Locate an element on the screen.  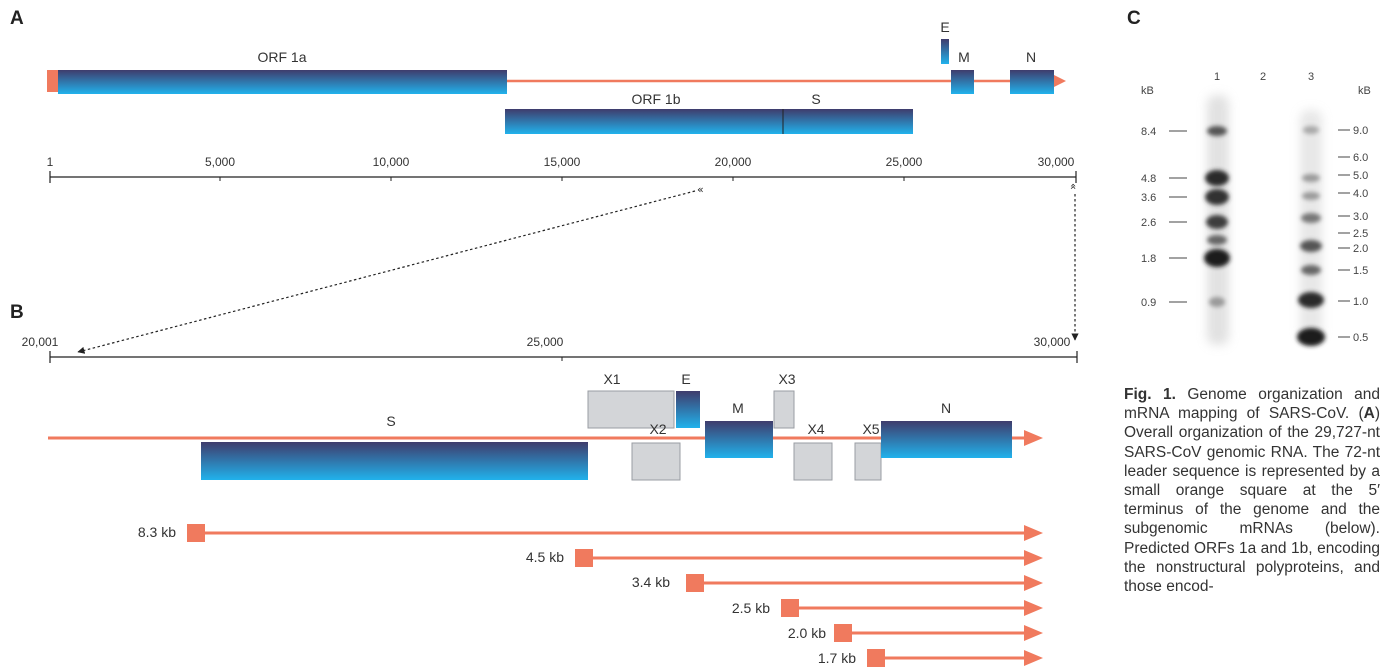
mrna-2-5: 2.5 kb is located at coordinates (887, 608).